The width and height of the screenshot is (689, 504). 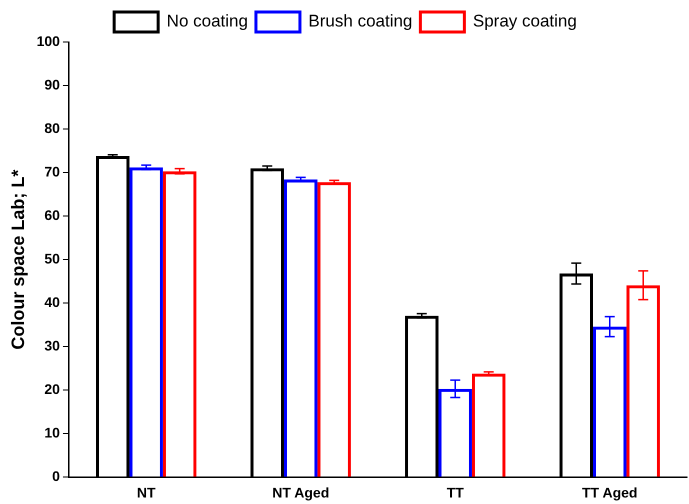 I want to click on legend-label: No coating, so click(x=207, y=21).